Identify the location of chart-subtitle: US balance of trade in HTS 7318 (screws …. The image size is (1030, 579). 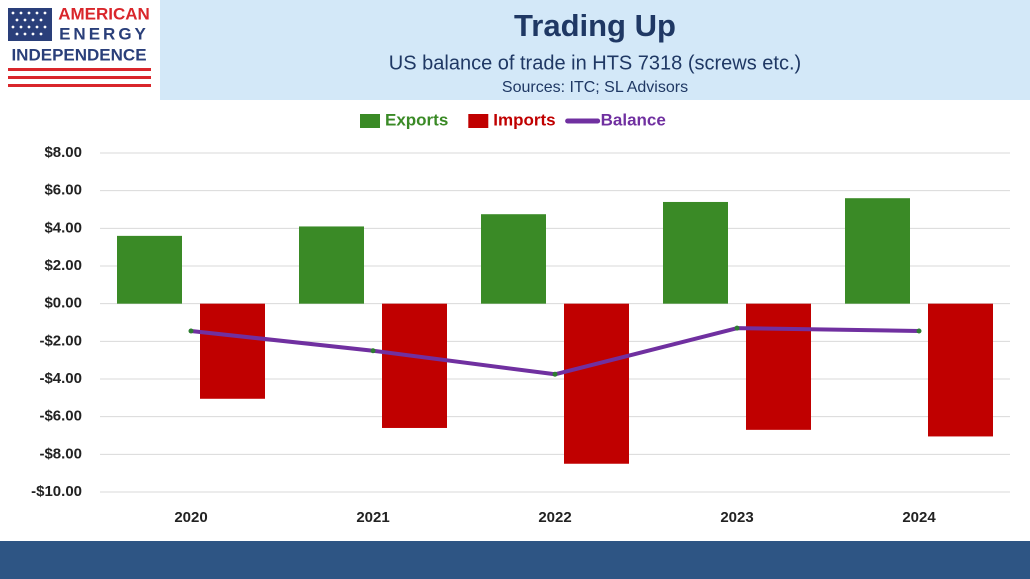
(595, 63).